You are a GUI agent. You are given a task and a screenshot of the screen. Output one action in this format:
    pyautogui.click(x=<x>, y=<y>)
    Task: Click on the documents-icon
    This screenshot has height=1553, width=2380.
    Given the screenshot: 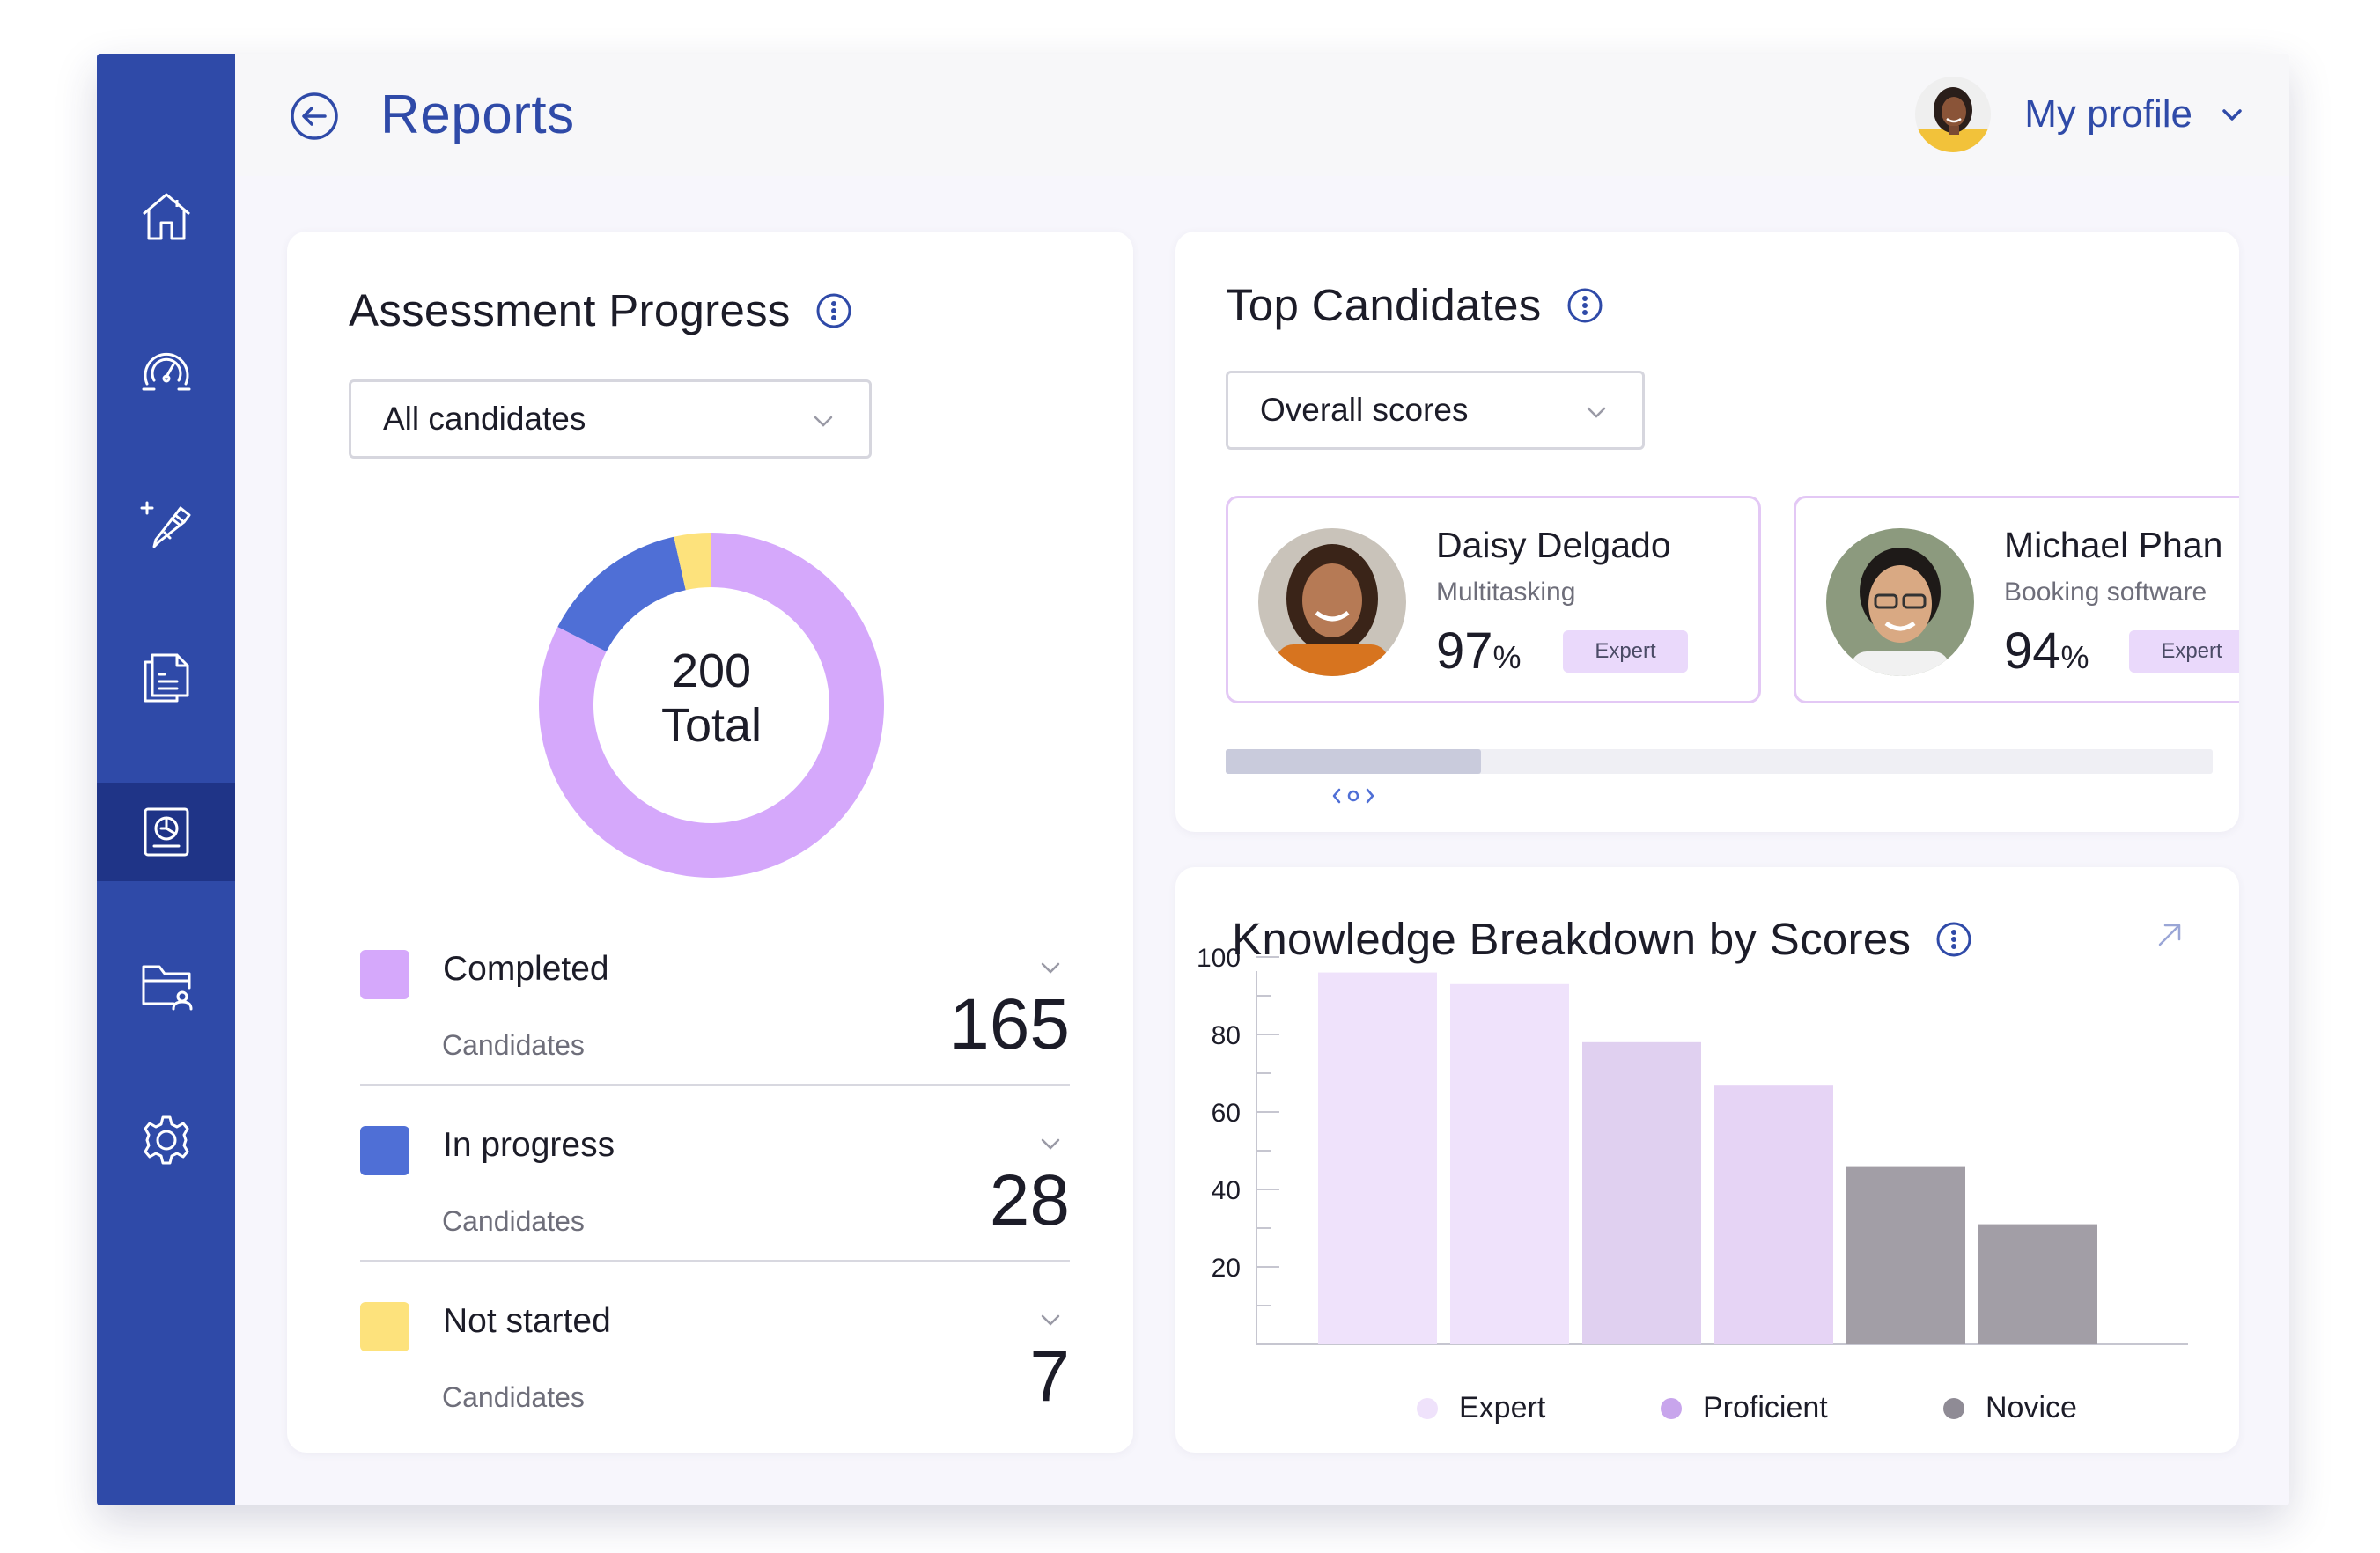 What is the action you would take?
    pyautogui.click(x=166, y=678)
    